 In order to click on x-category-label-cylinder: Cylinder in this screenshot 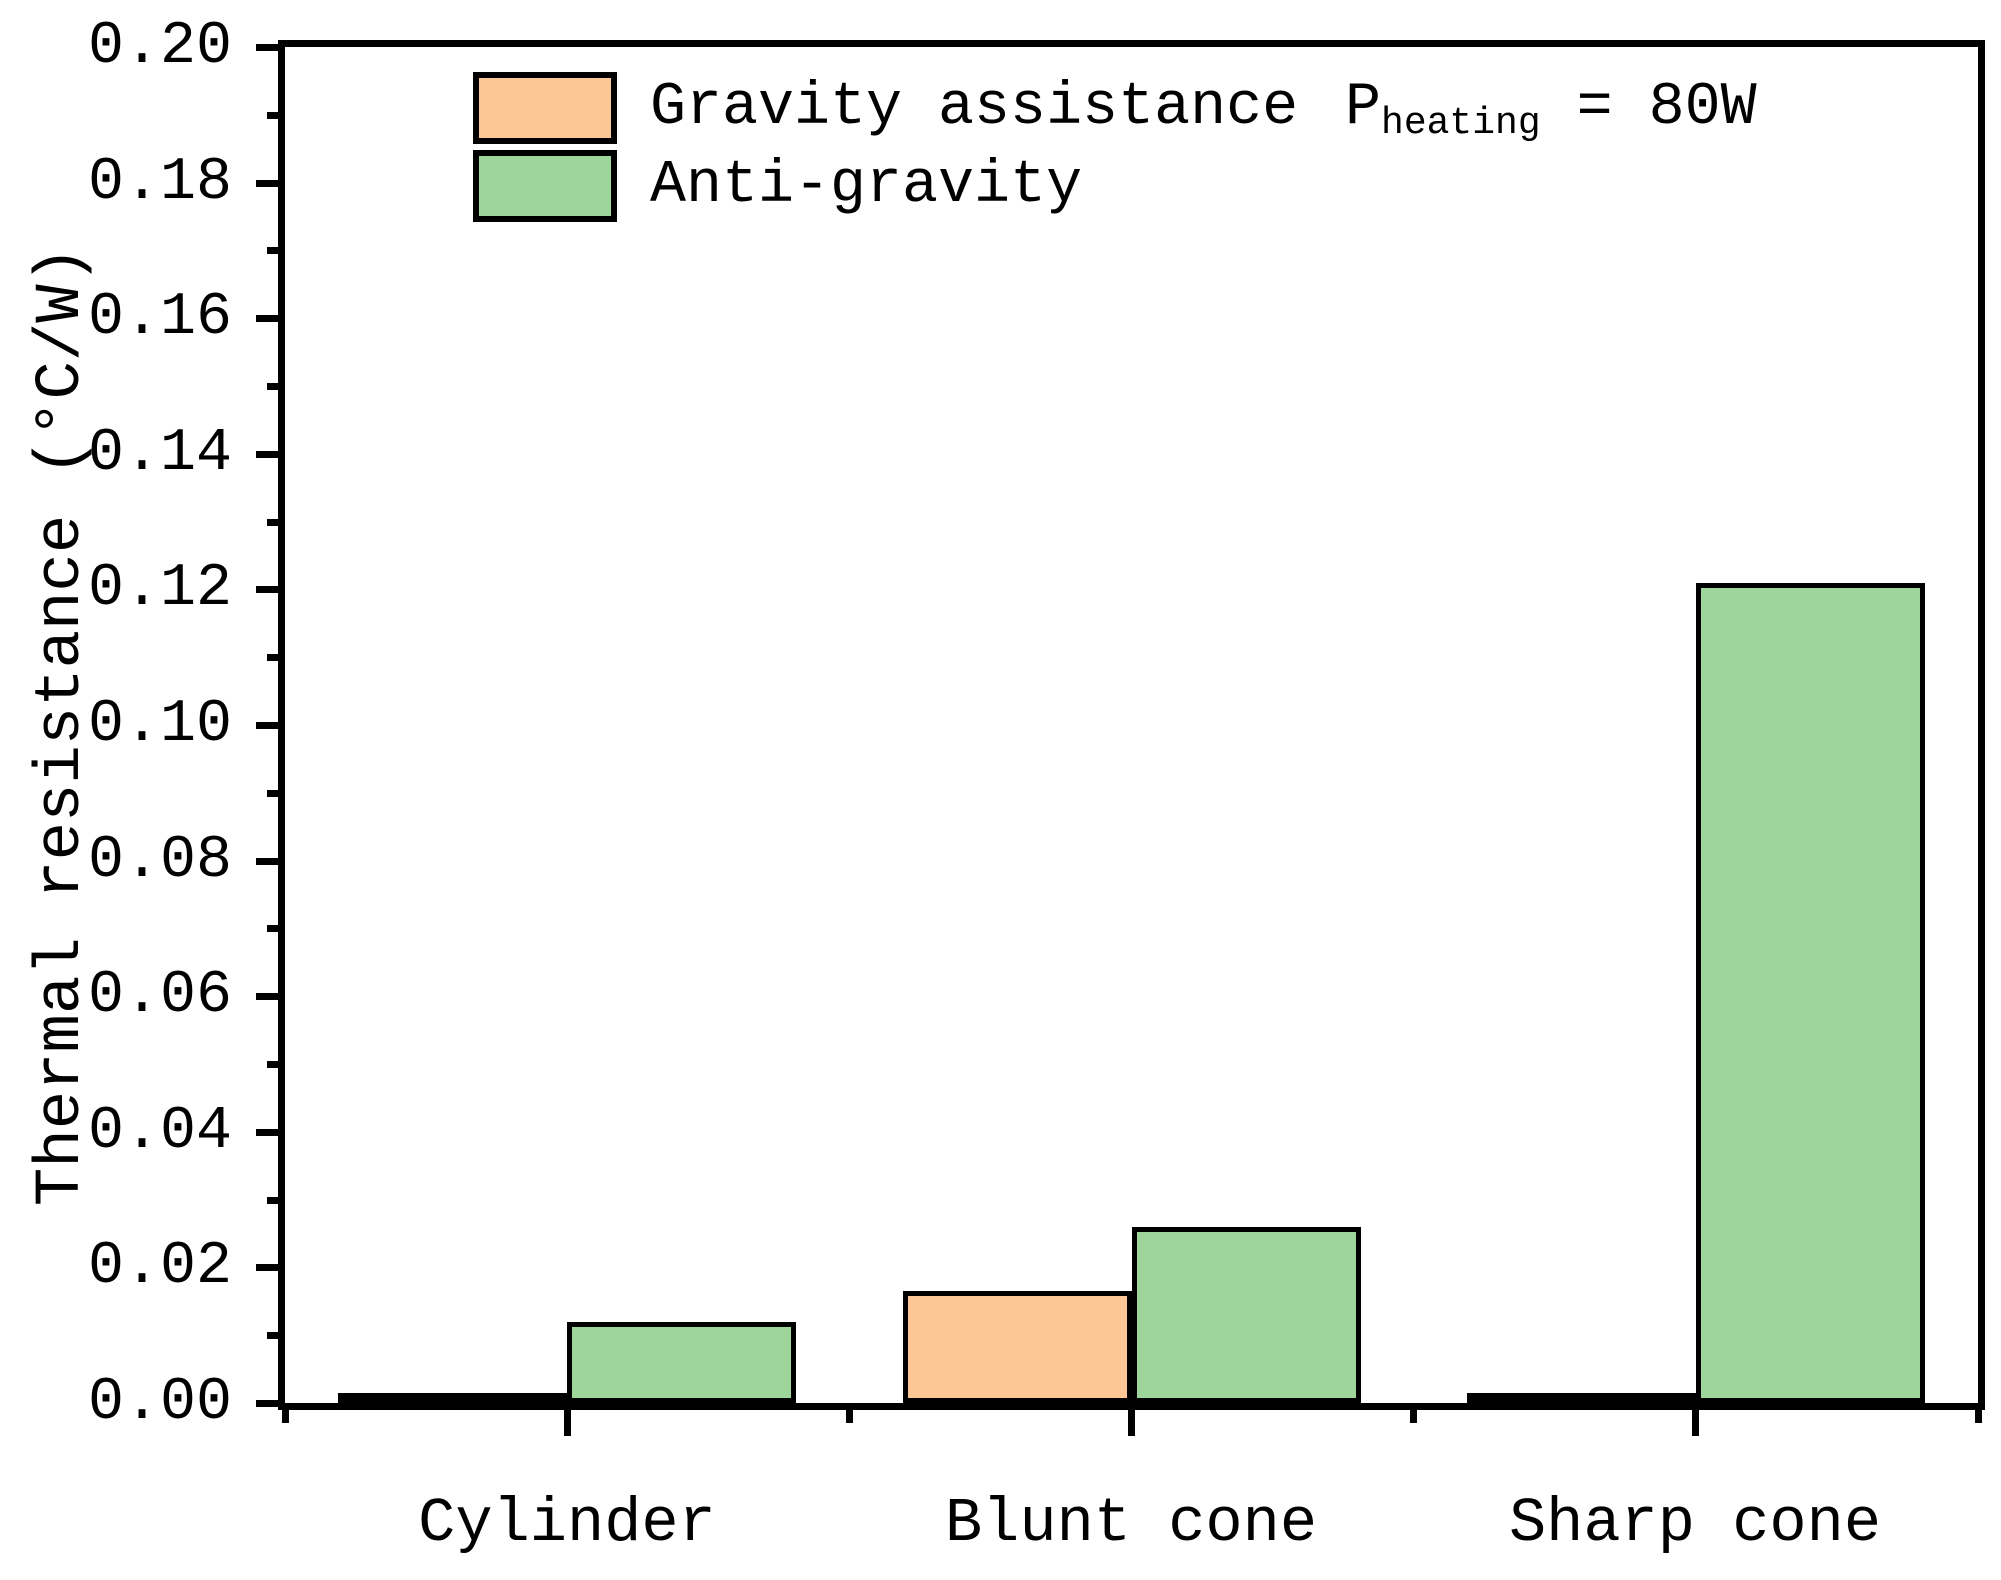, I will do `click(567, 1523)`.